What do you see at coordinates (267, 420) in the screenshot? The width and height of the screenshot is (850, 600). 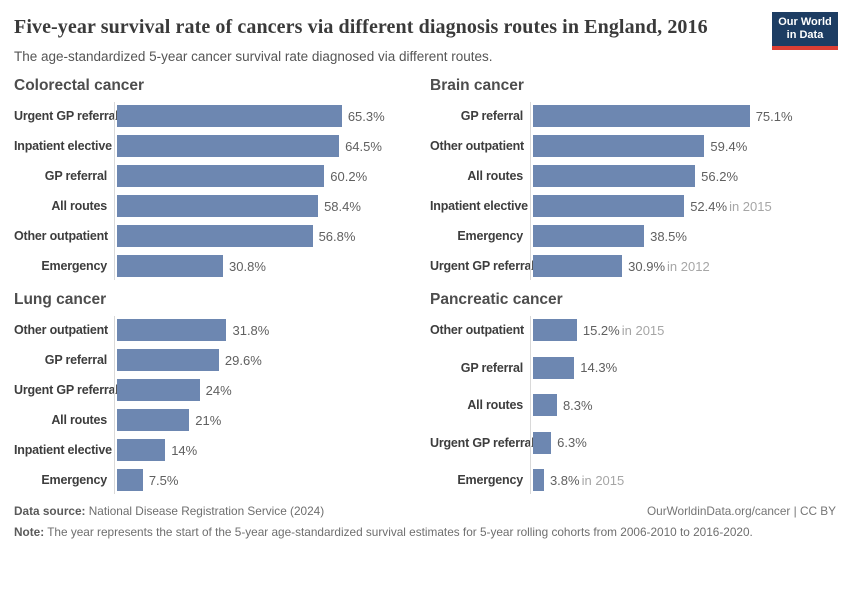 I see `bar-area: 21%` at bounding box center [267, 420].